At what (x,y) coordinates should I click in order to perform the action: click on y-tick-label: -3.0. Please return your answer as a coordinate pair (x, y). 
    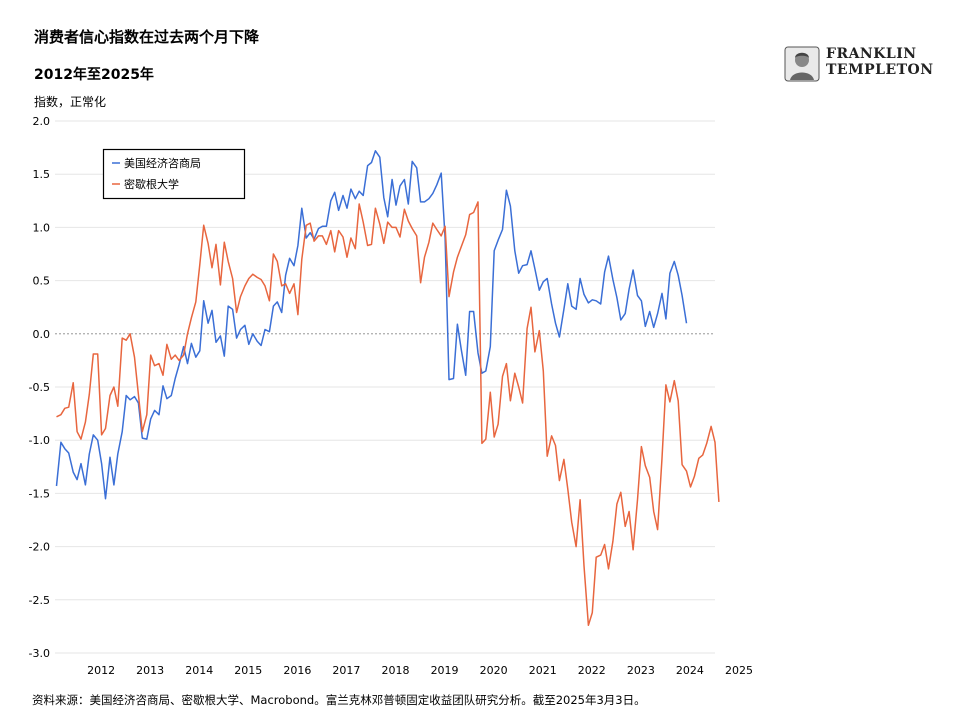
    Looking at the image, I should click on (39, 653).